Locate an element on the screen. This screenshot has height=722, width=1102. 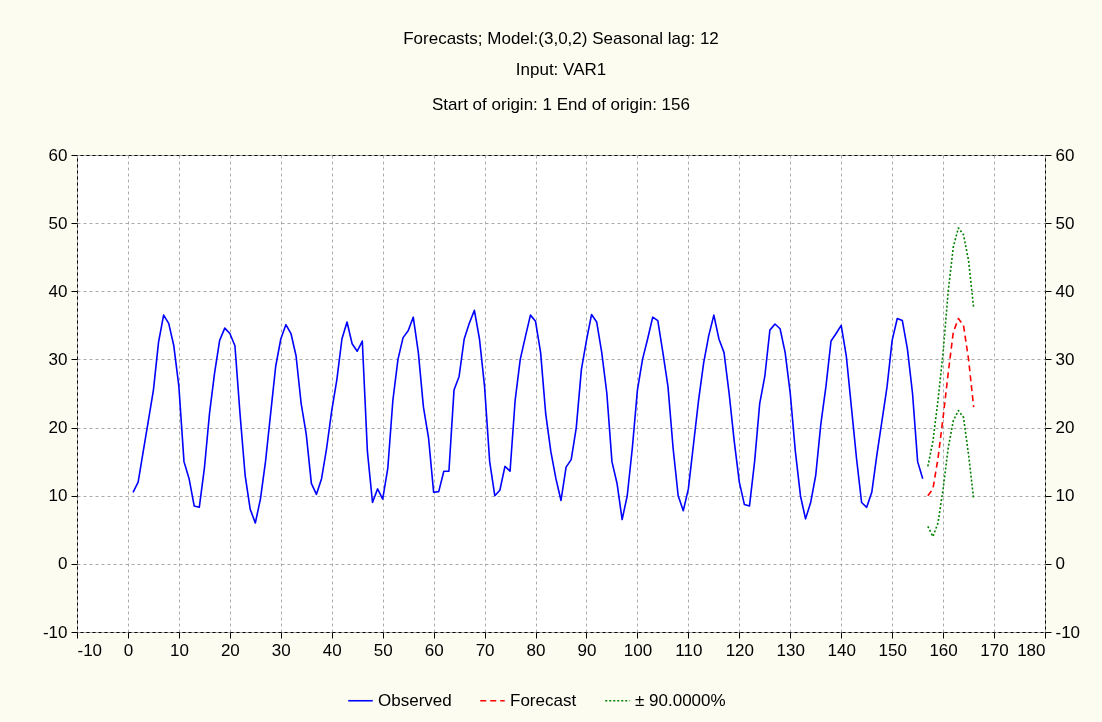
x-tick-label: 150 is located at coordinates (892, 650).